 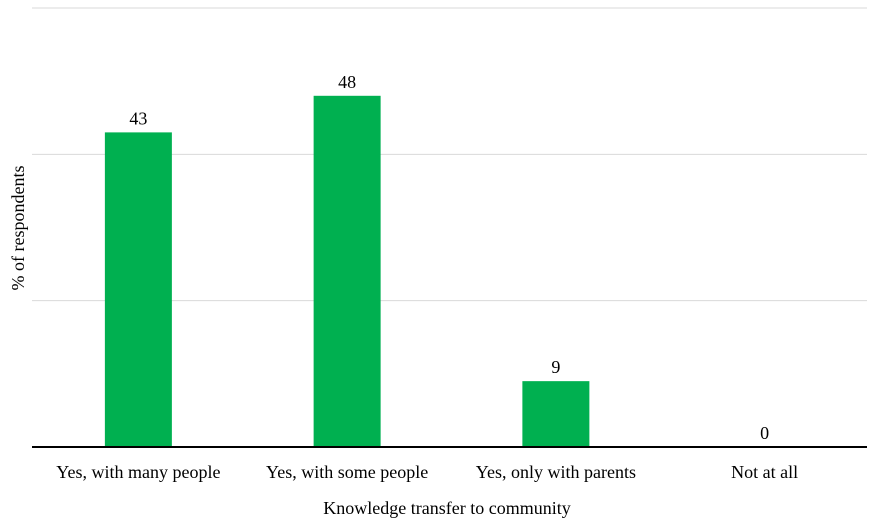 What do you see at coordinates (764, 433) in the screenshot?
I see `data-label: 0` at bounding box center [764, 433].